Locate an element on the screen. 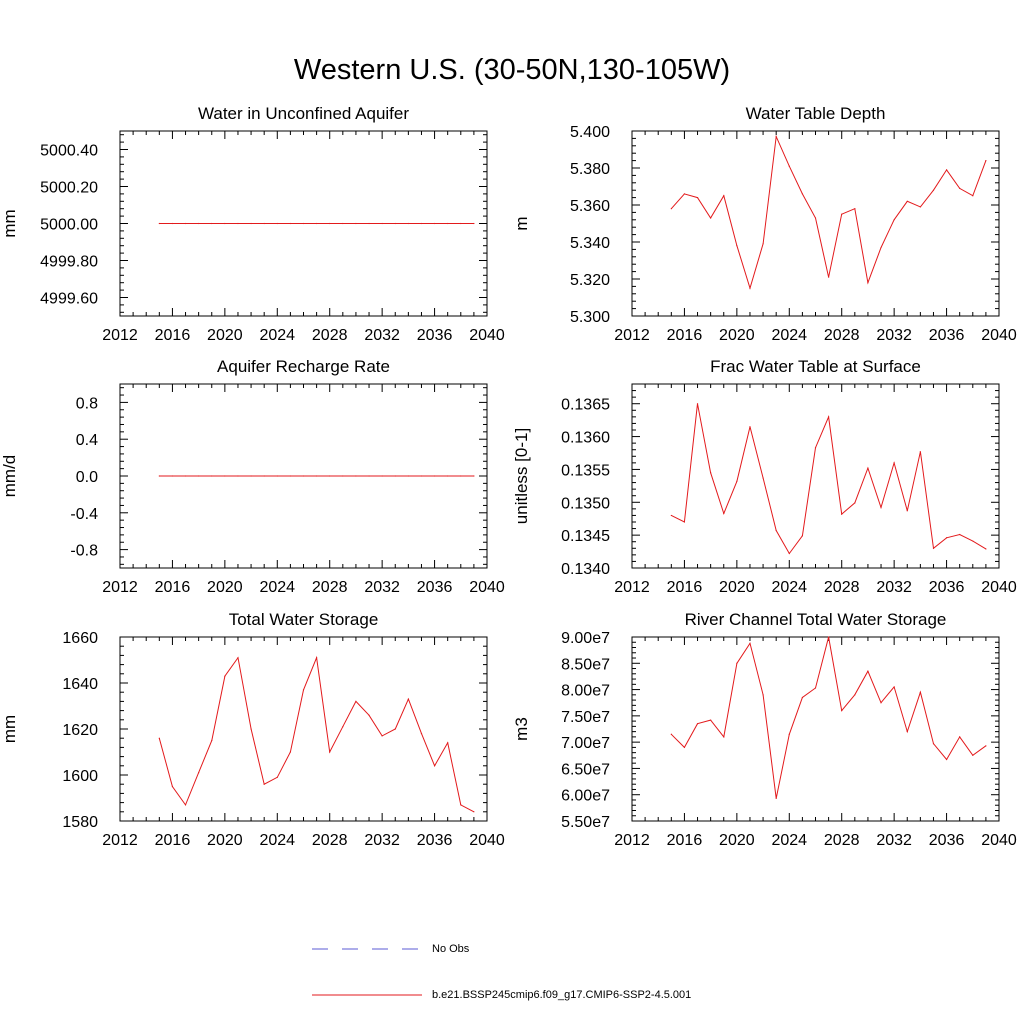 This screenshot has height=1024, width=1024. y-tick-label: 8.00e7 is located at coordinates (585, 691).